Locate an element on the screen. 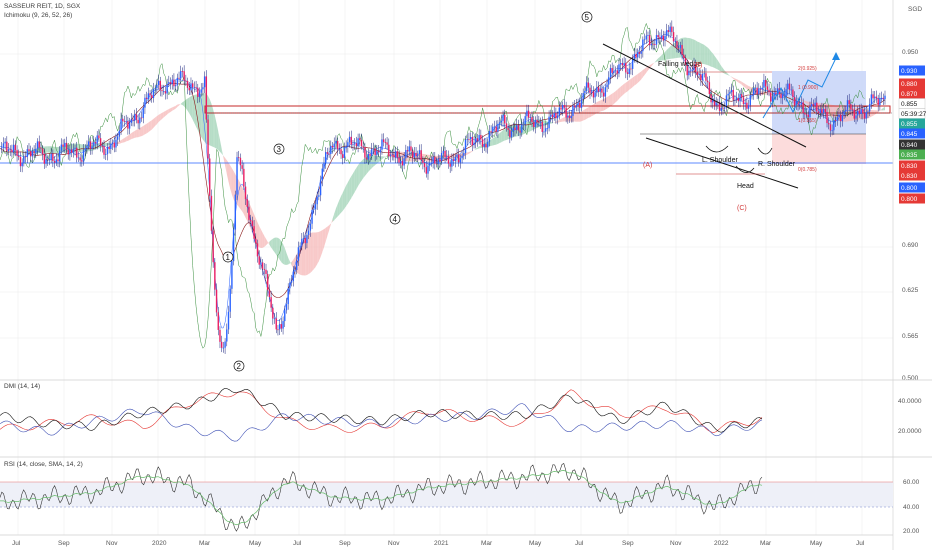 The width and height of the screenshot is (932, 550). price-tag-label: 0.880 is located at coordinates (909, 84).